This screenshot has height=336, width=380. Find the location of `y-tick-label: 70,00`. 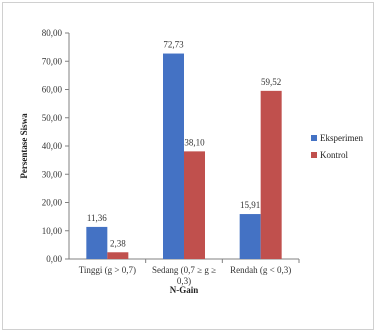

y-tick-label: 70,00 is located at coordinates (52, 61).